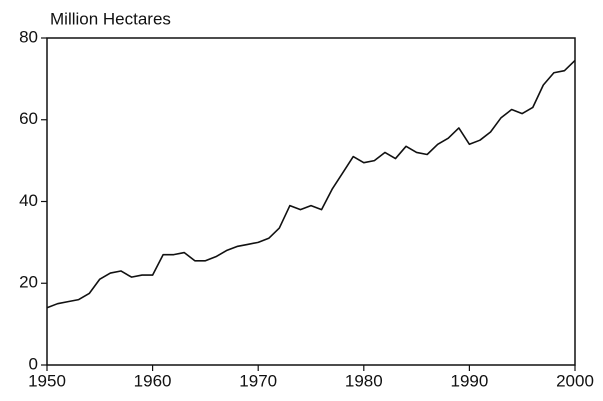 This screenshot has height=401, width=603. I want to click on y-axis-label: Million Hectares, so click(110, 18).